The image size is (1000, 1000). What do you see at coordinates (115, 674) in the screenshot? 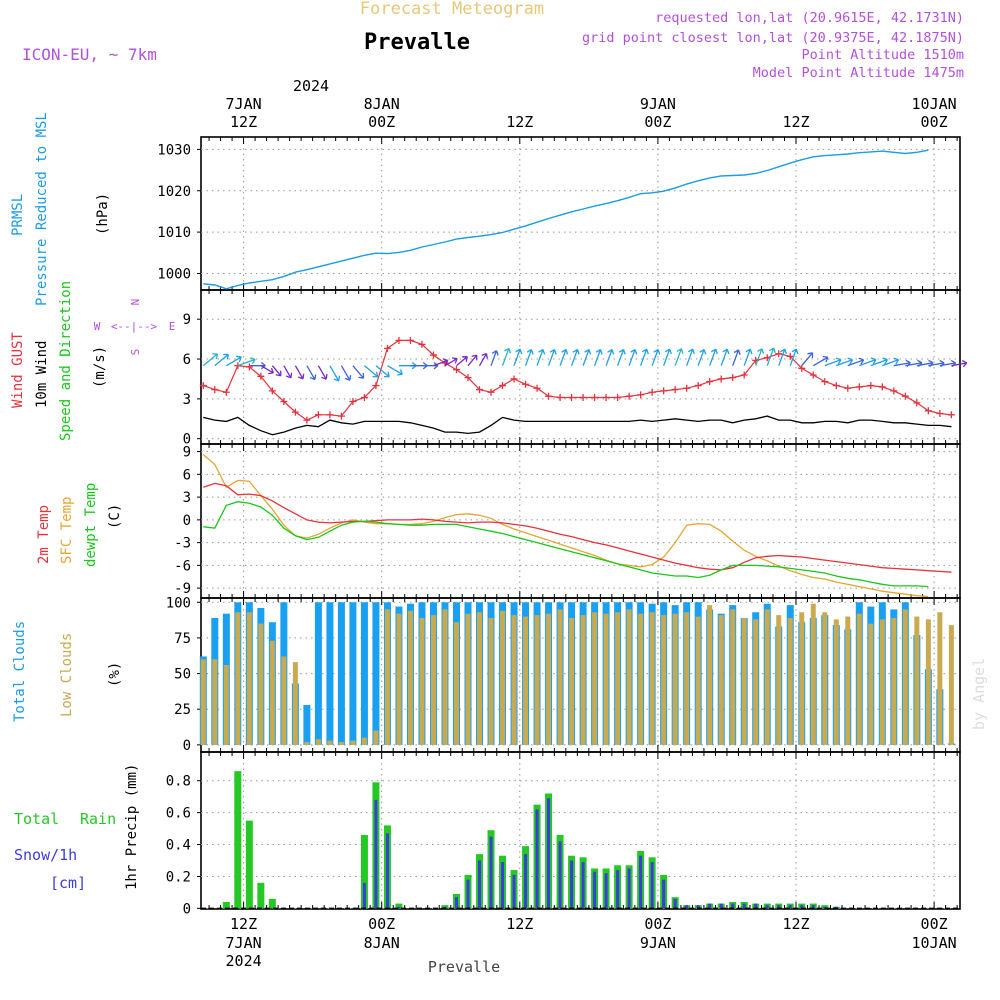
I see `label-percent: (%)` at bounding box center [115, 674].